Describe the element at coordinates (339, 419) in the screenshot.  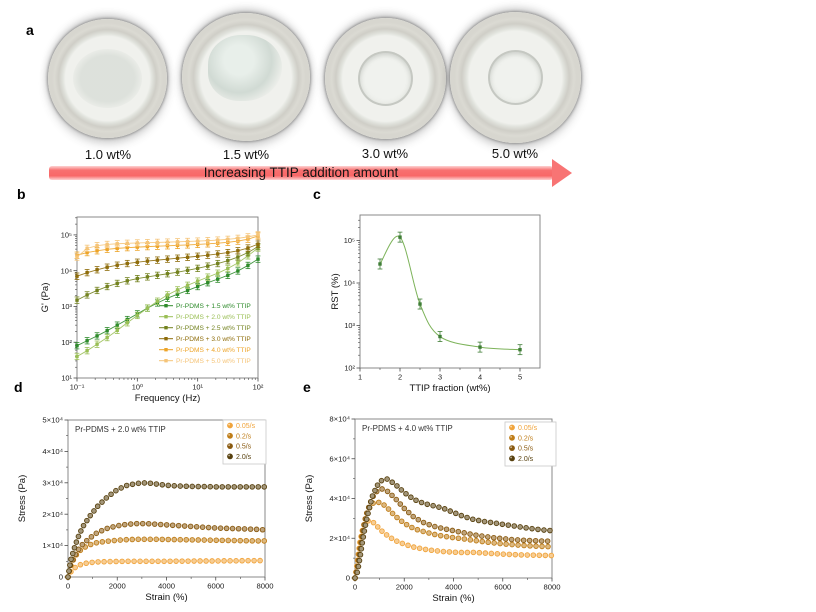
I see `svg-text: 8×10⁴` at that location.